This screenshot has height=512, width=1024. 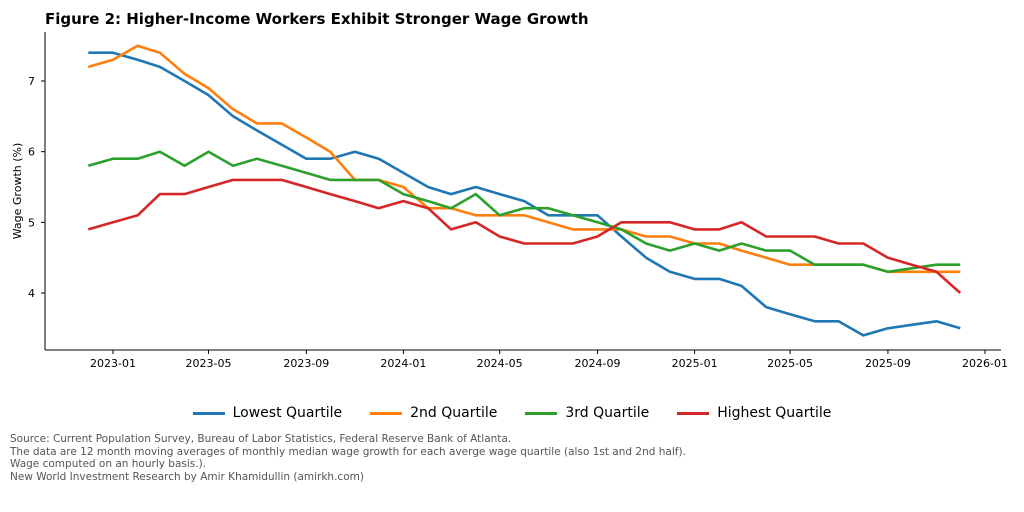 I want to click on x-tick-label: 2025-09, so click(x=888, y=363).